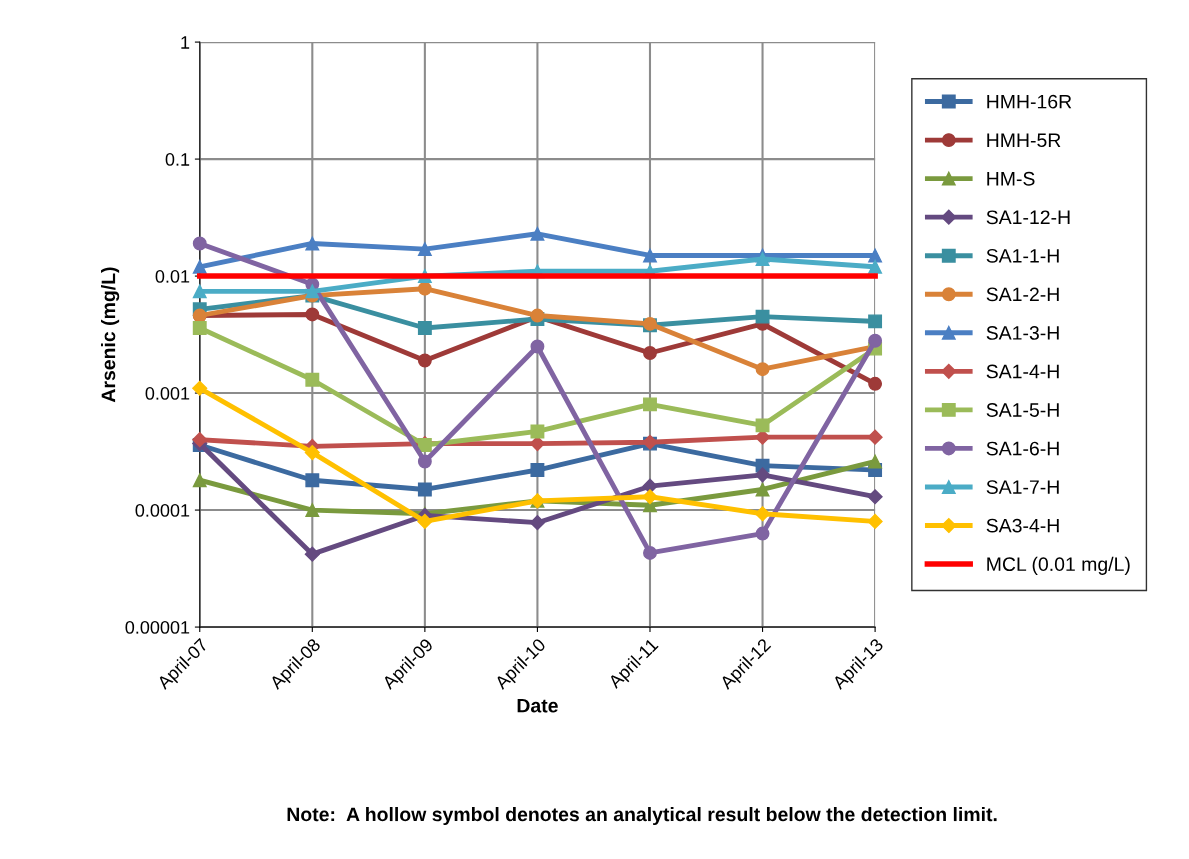 The height and width of the screenshot is (859, 1189). What do you see at coordinates (1024, 140) in the screenshot?
I see `legend-label: HMH-5R` at bounding box center [1024, 140].